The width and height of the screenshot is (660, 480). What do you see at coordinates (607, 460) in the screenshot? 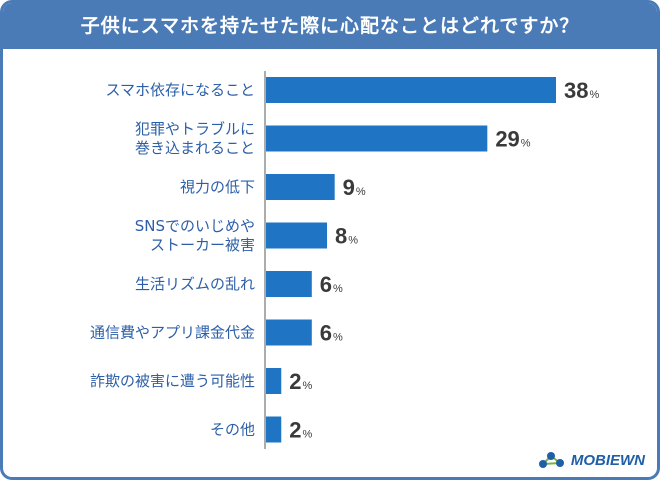
I see `logo-text: MOBIEWN` at bounding box center [607, 460].